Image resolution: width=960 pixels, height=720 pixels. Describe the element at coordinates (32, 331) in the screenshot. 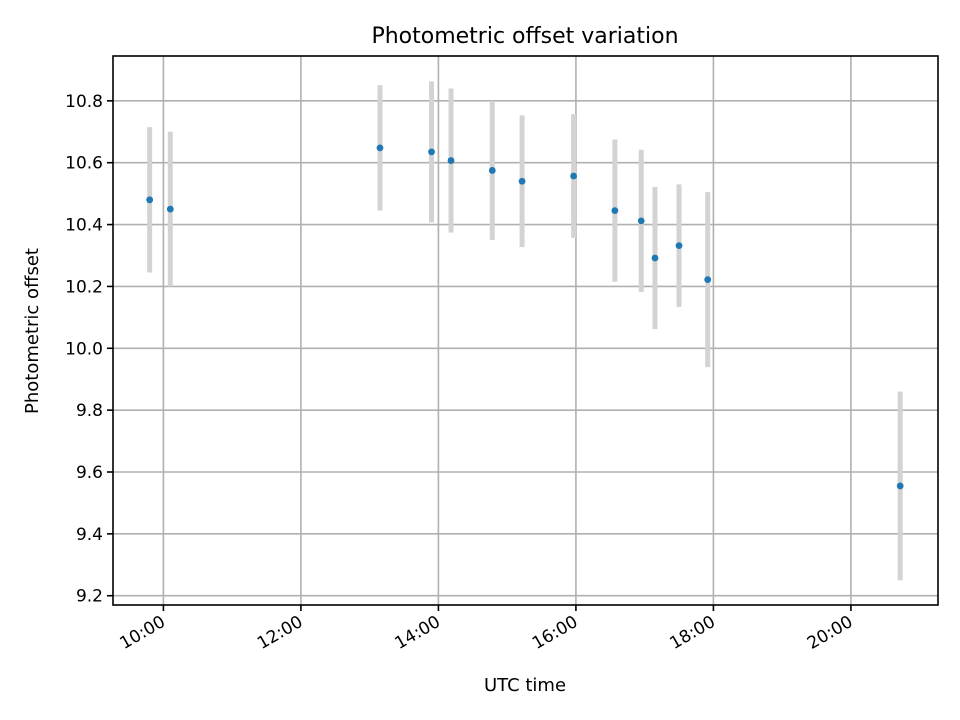

I see `y-axis-label: Photometric offset` at that location.